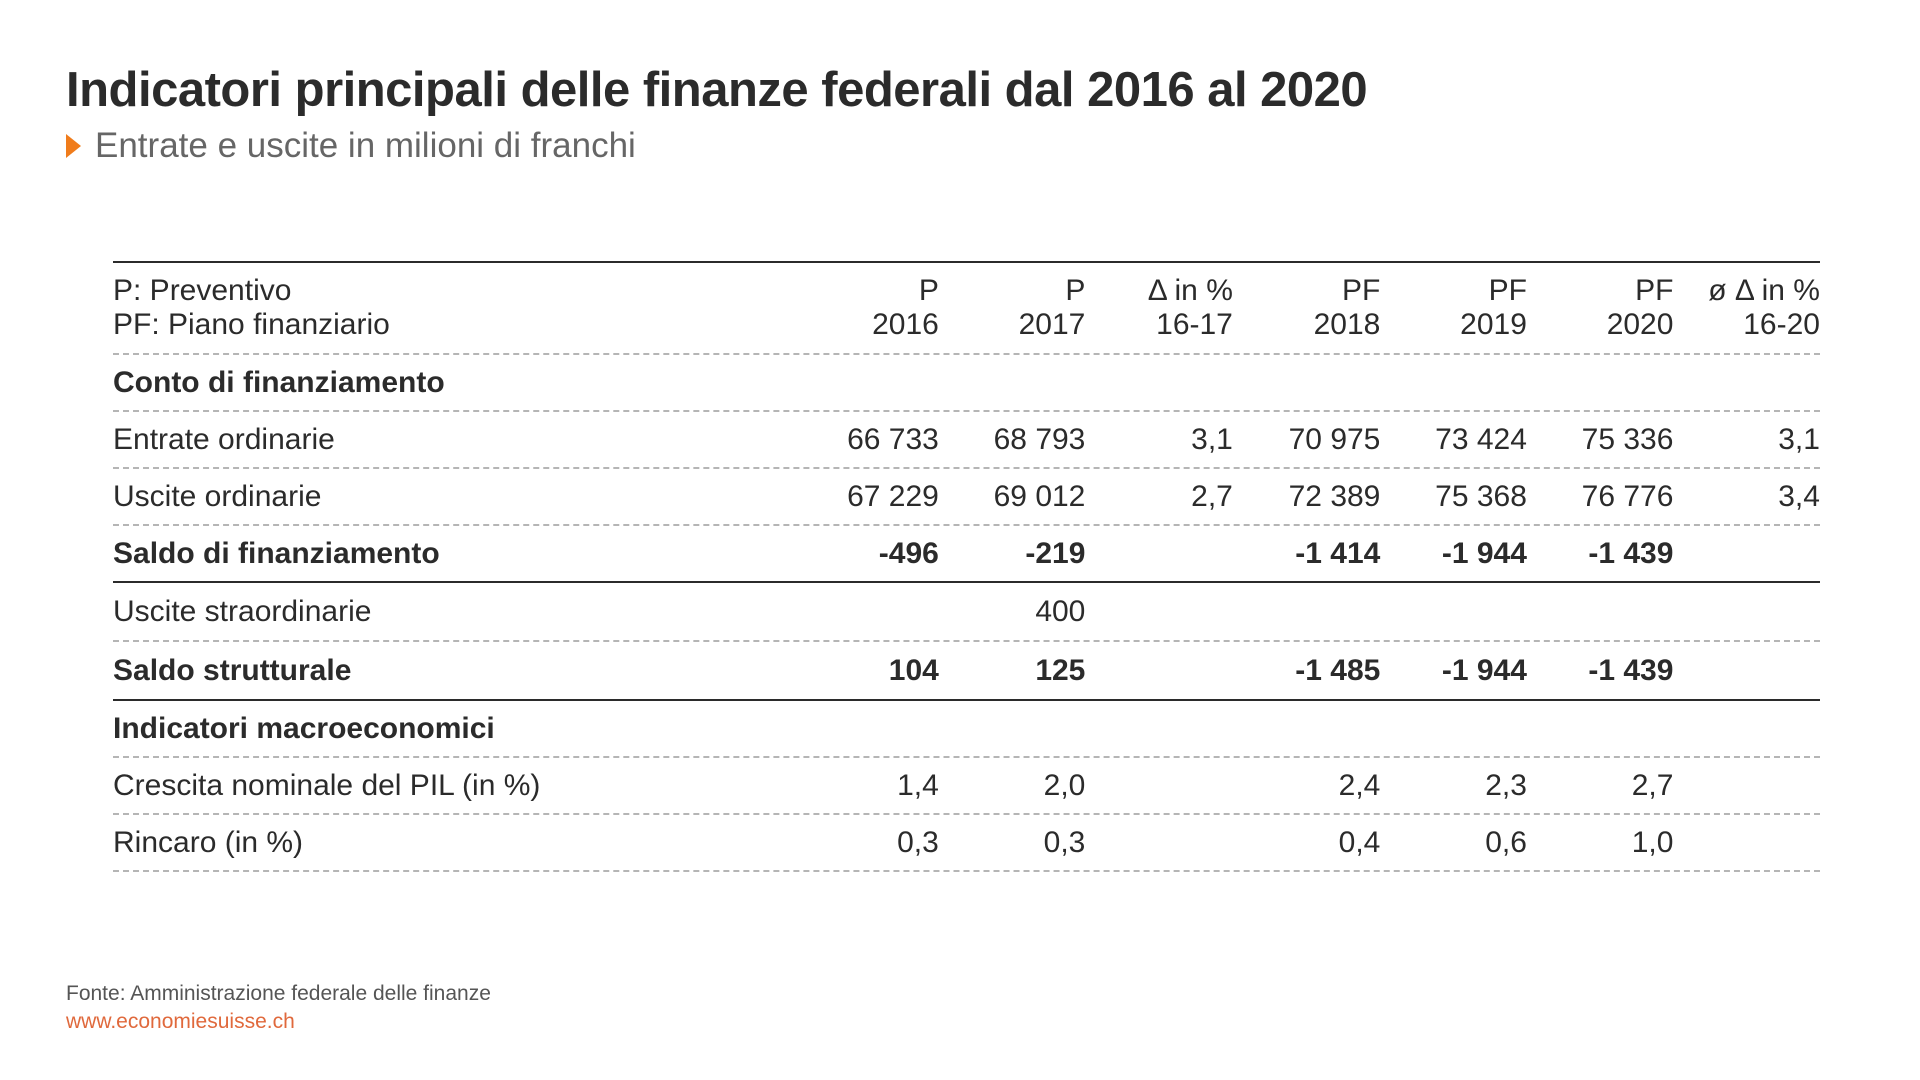 This screenshot has height=1080, width=1920. Describe the element at coordinates (1799, 496) in the screenshot. I see `table-cell: 3,4` at that location.